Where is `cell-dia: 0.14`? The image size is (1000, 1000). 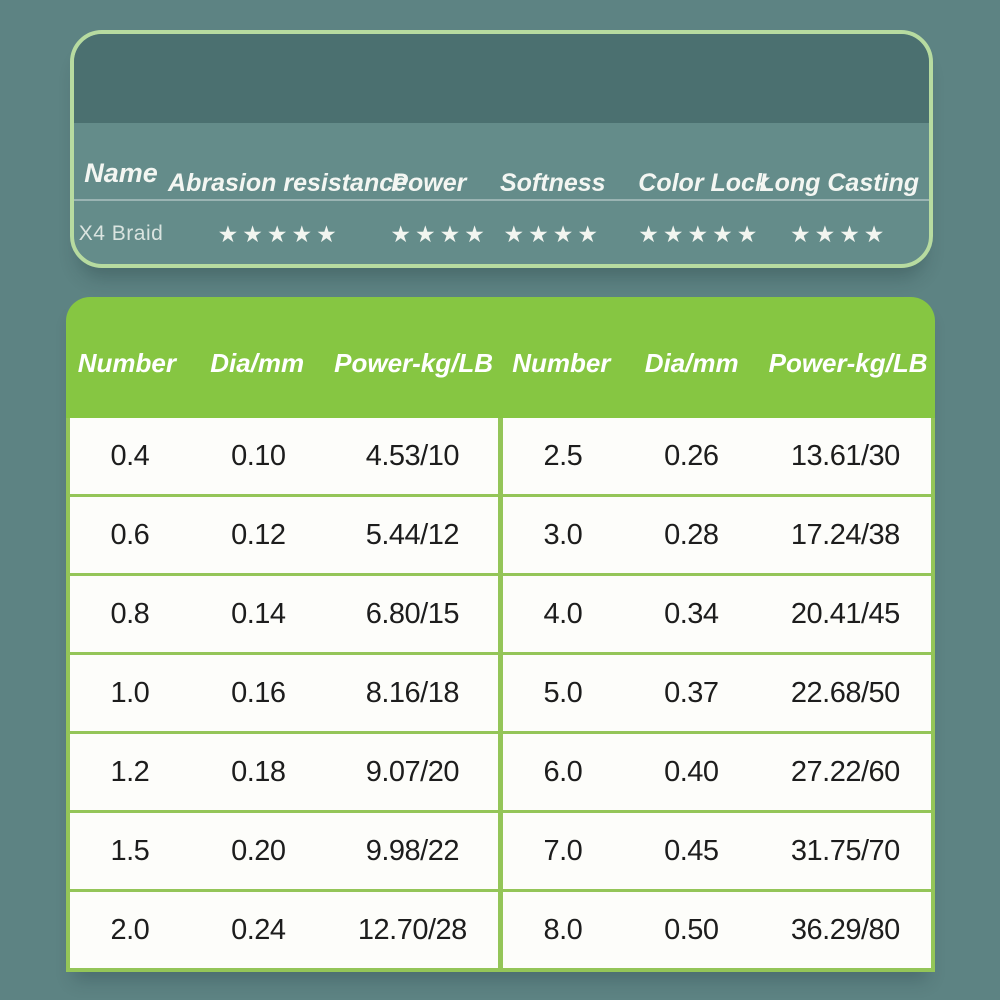
cell-dia: 0.14 is located at coordinates (258, 613).